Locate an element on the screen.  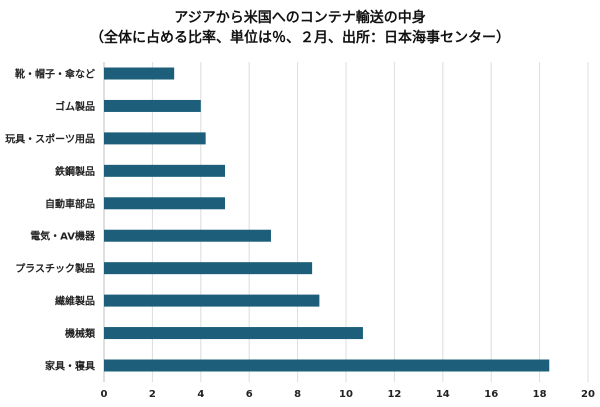
chart-title: アジアから米国へのコンテナ輸送の中身 is located at coordinates (300, 18).